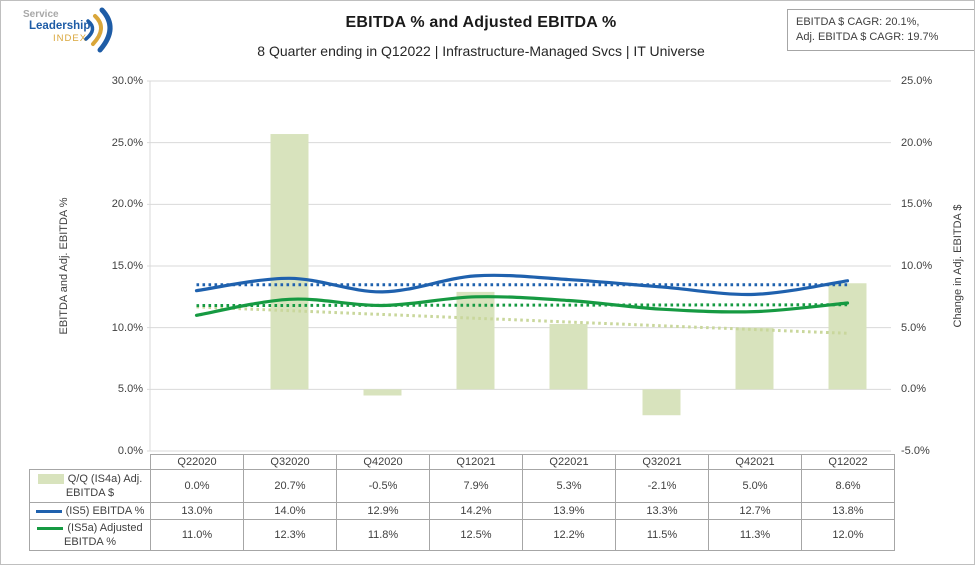  What do you see at coordinates (522, 320) in the screenshot?
I see `trendline-bar` at bounding box center [522, 320].